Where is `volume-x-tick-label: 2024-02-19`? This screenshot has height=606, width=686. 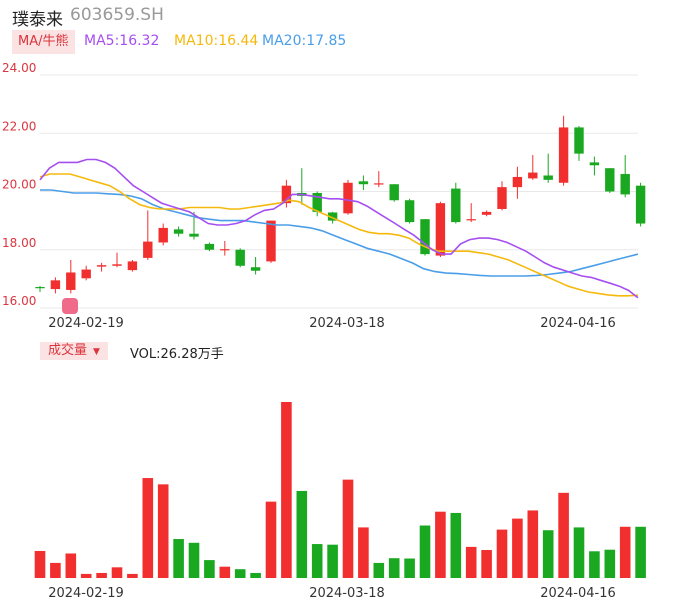 volume-x-tick-label: 2024-02-19 is located at coordinates (86, 593).